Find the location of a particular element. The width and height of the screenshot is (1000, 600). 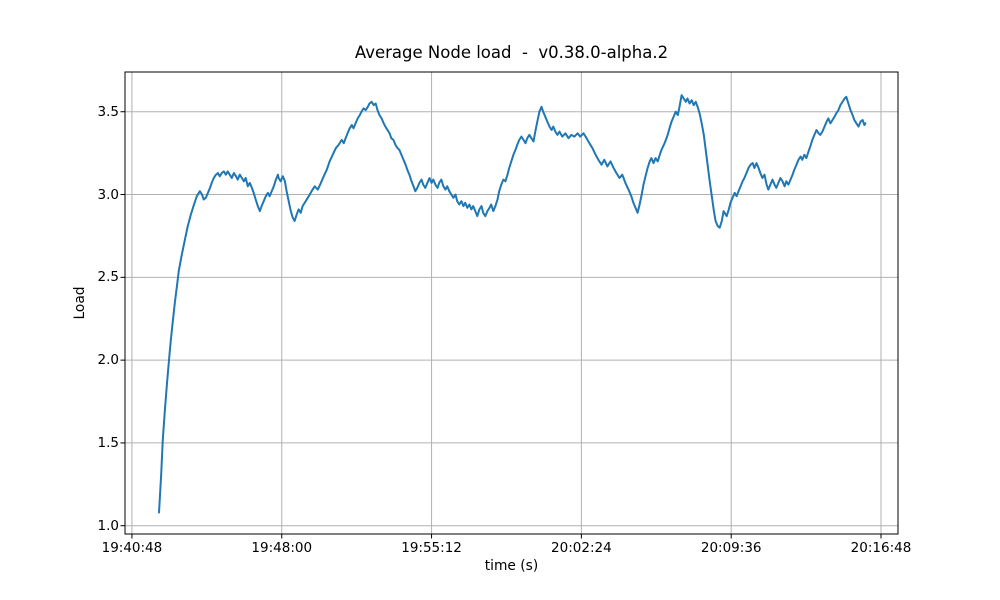

x-tick-label: 20:02:24 is located at coordinates (581, 548).